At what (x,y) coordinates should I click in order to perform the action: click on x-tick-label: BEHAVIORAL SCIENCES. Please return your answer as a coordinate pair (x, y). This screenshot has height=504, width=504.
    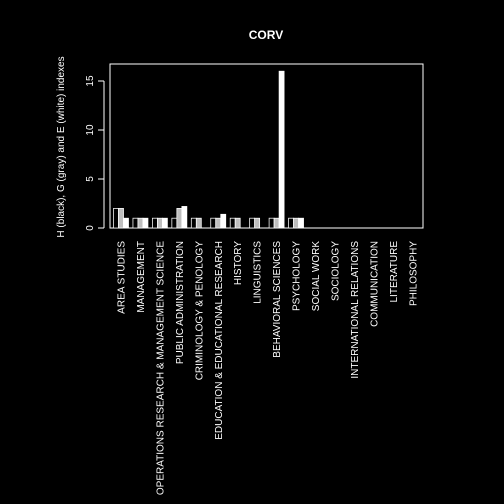
    Looking at the image, I should click on (277, 299).